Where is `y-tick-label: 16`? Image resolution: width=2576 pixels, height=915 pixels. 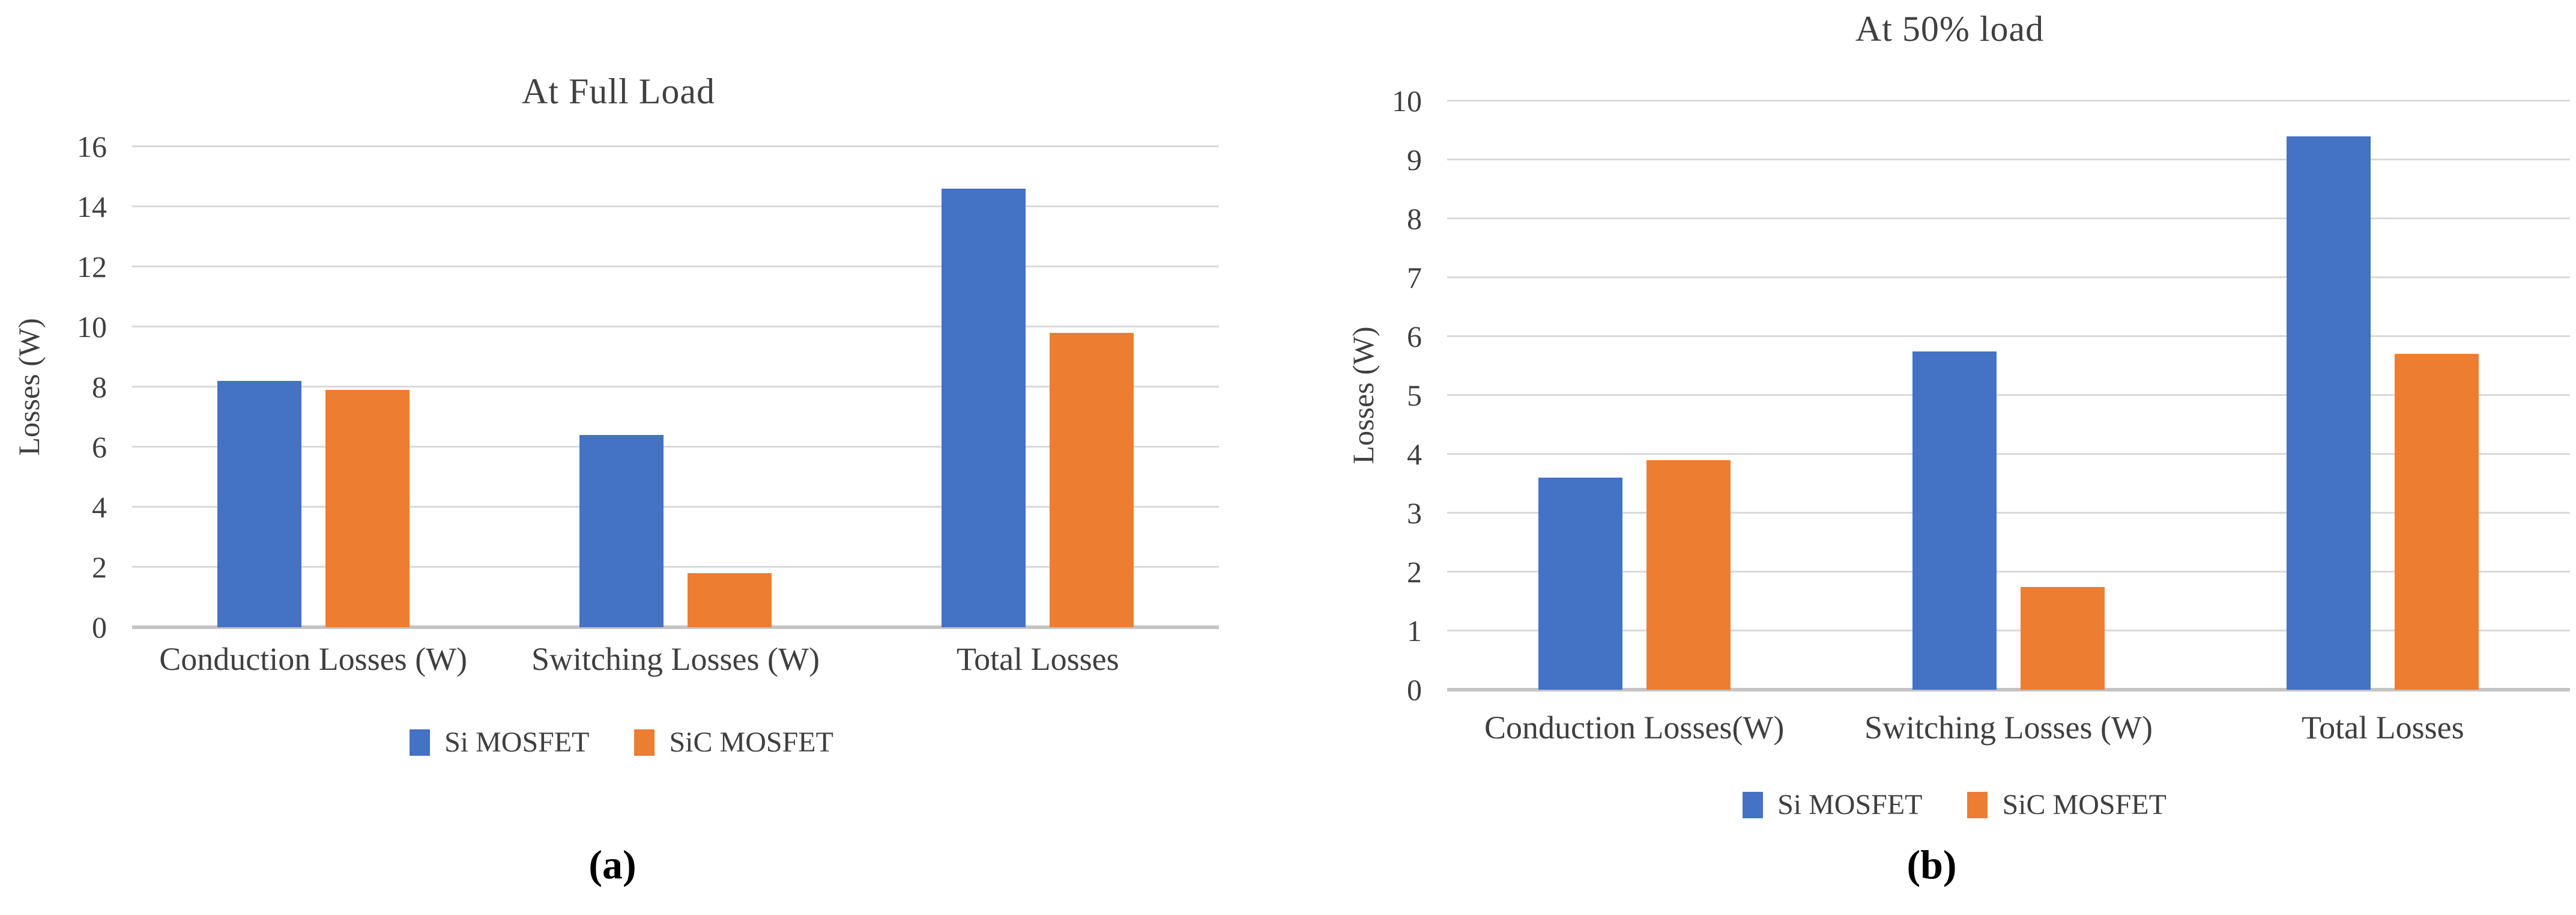 y-tick-label: 16 is located at coordinates (92, 146).